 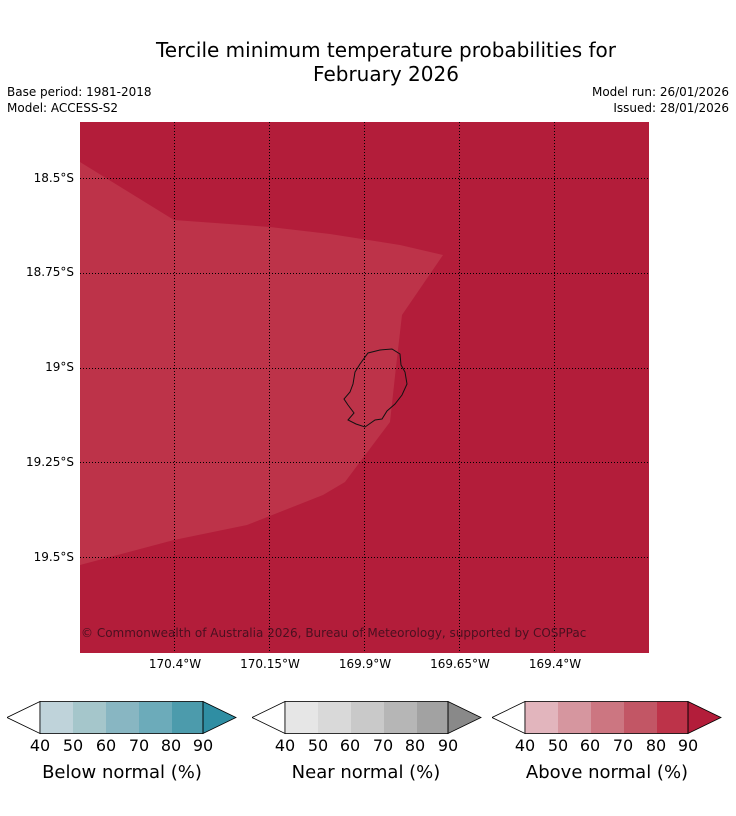 What do you see at coordinates (660, 100) in the screenshot?
I see `meta-right: Model run: 26/01/2026 Issued: 28/01/2026` at bounding box center [660, 100].